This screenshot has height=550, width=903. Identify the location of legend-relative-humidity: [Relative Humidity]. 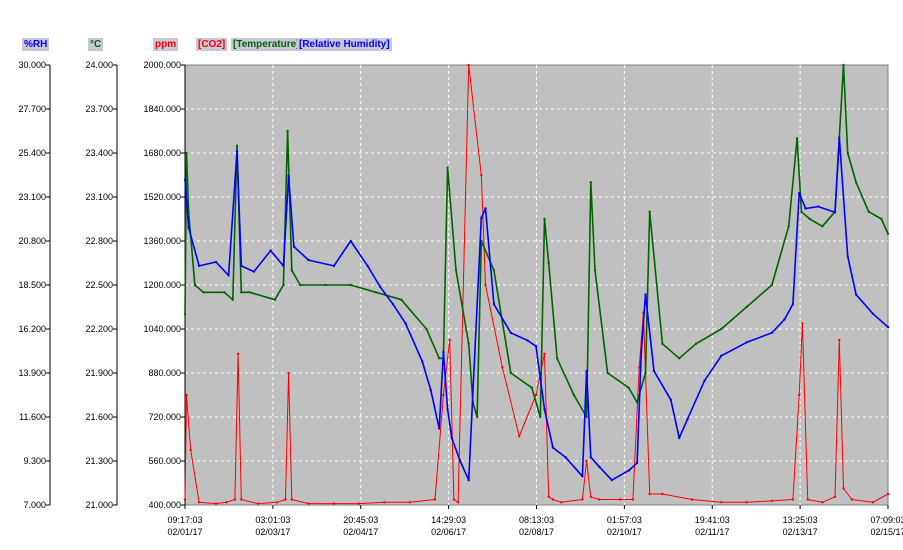
(344, 44).